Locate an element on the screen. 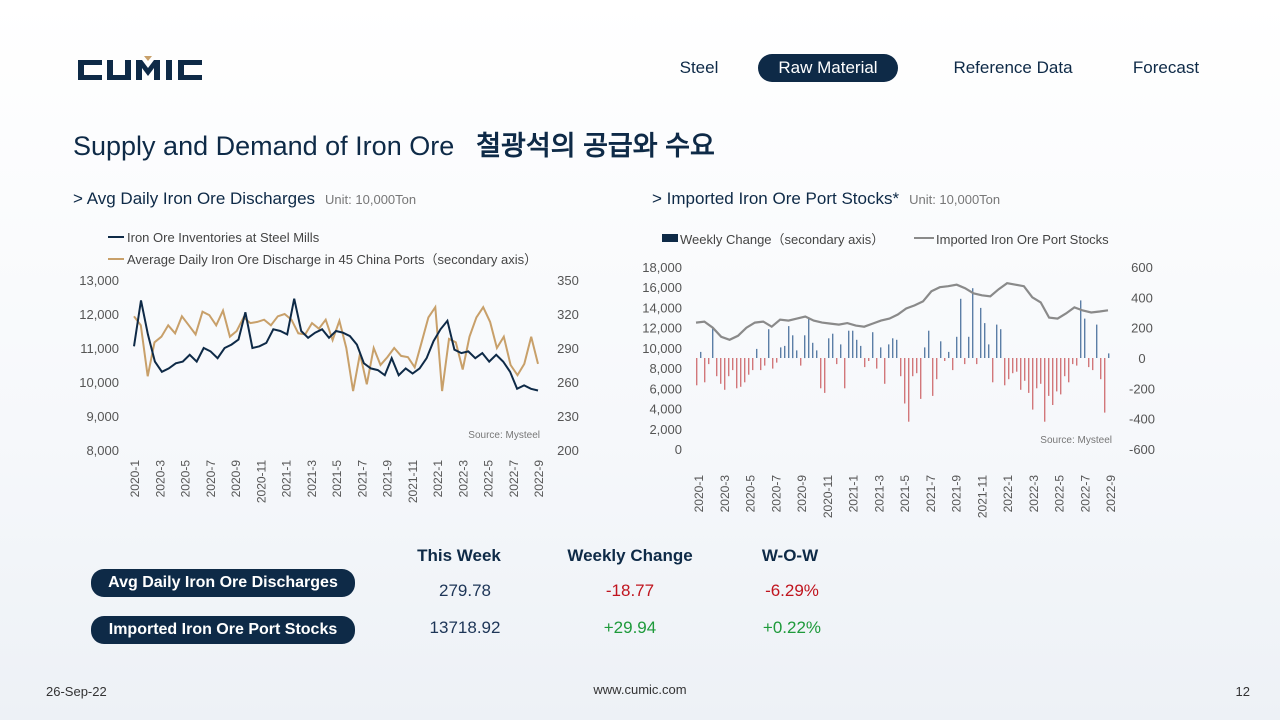 This screenshot has height=720, width=1280. y2-tick-label: 320 is located at coordinates (568, 314).